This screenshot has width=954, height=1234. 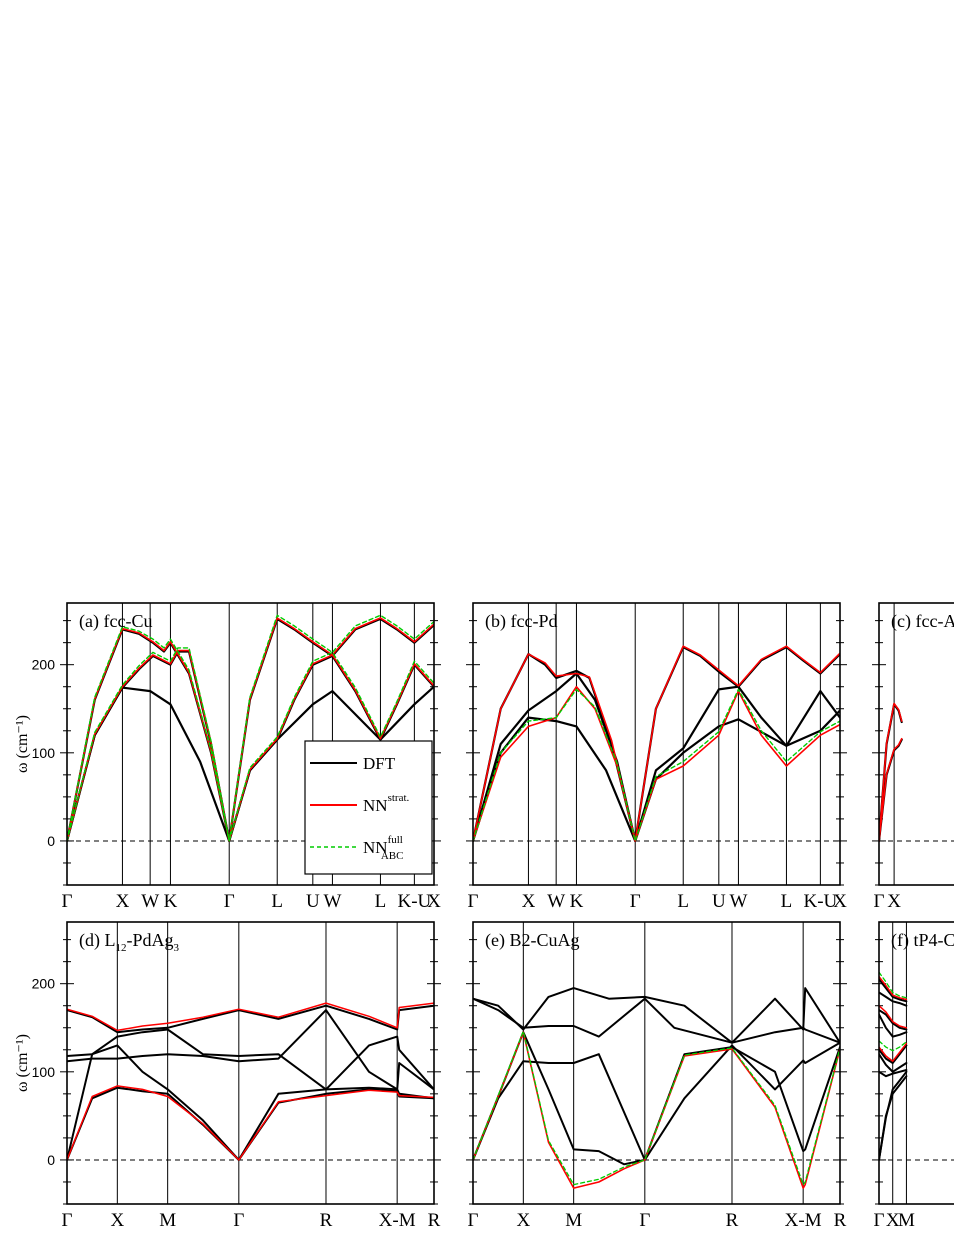 I want to click on panel-title: (a) fcc-Cu, so click(x=115, y=621).